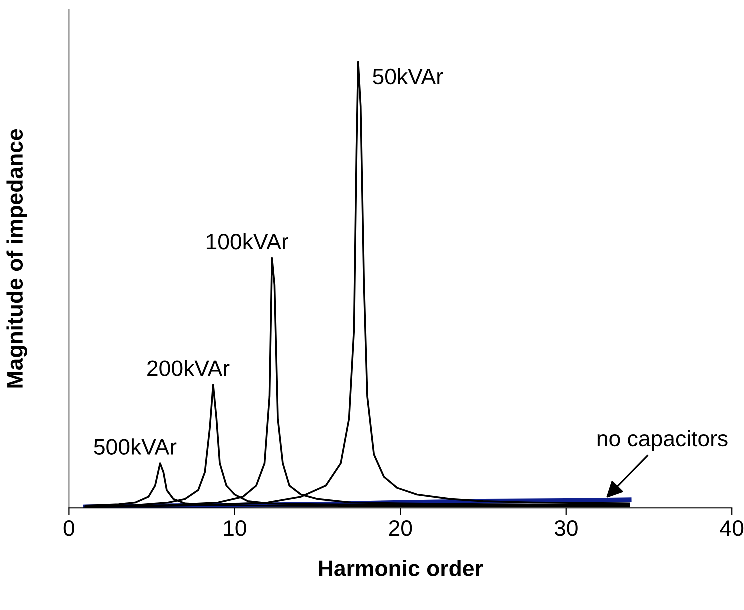 Image resolution: width=744 pixels, height=610 pixels. What do you see at coordinates (400, 528) in the screenshot?
I see `x-tick-label: 20` at bounding box center [400, 528].